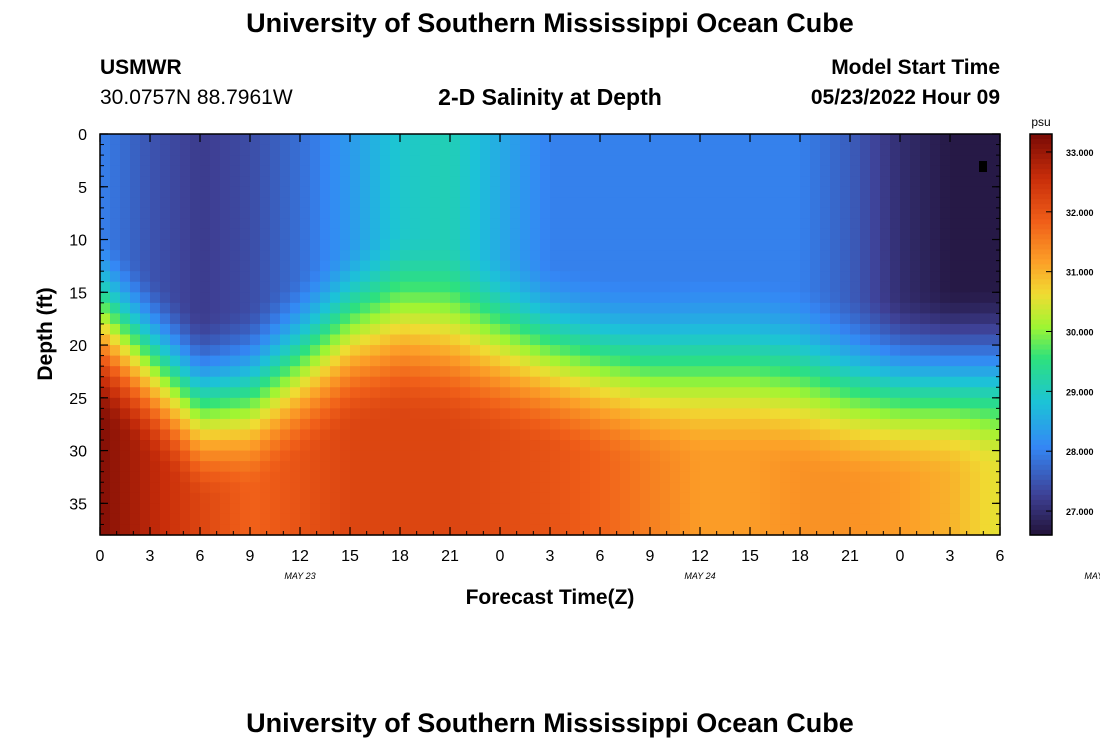 This screenshot has width=1100, height=750. What do you see at coordinates (550, 556) in the screenshot?
I see `x-tick-label: 3` at bounding box center [550, 556].